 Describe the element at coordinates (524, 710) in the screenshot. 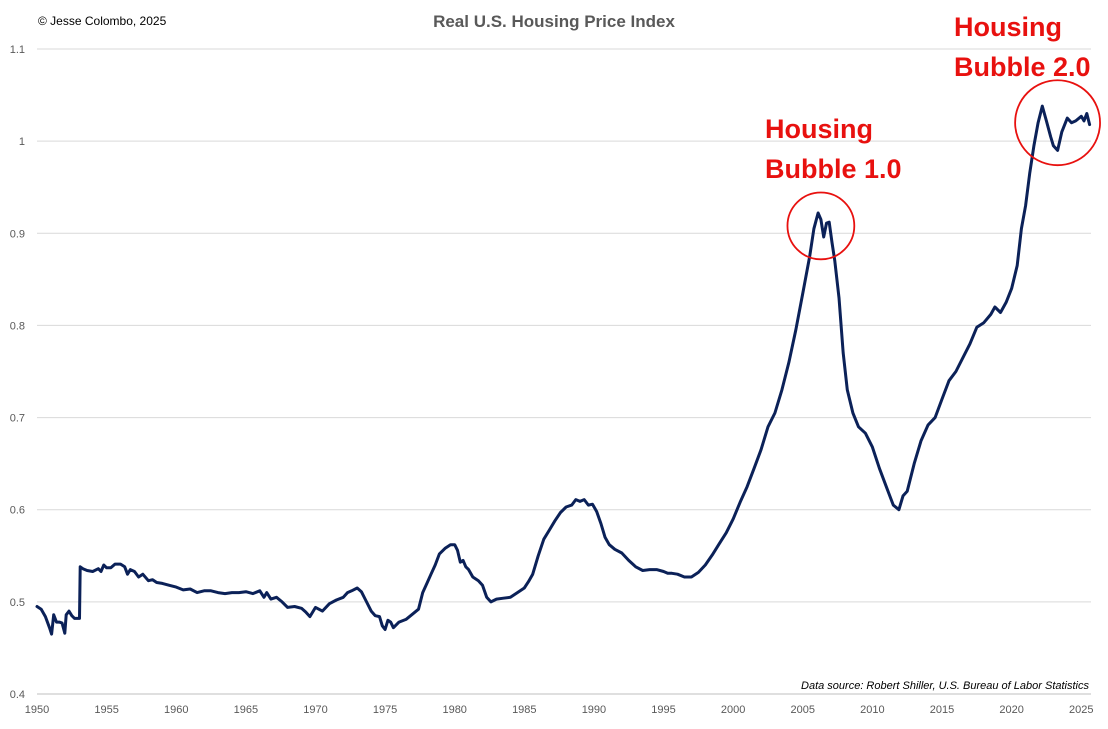

I see `x-tick-label: 1985` at that location.